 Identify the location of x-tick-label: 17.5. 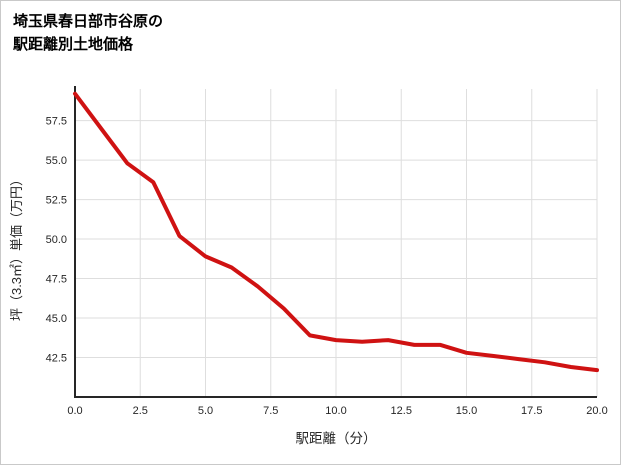
(531, 411).